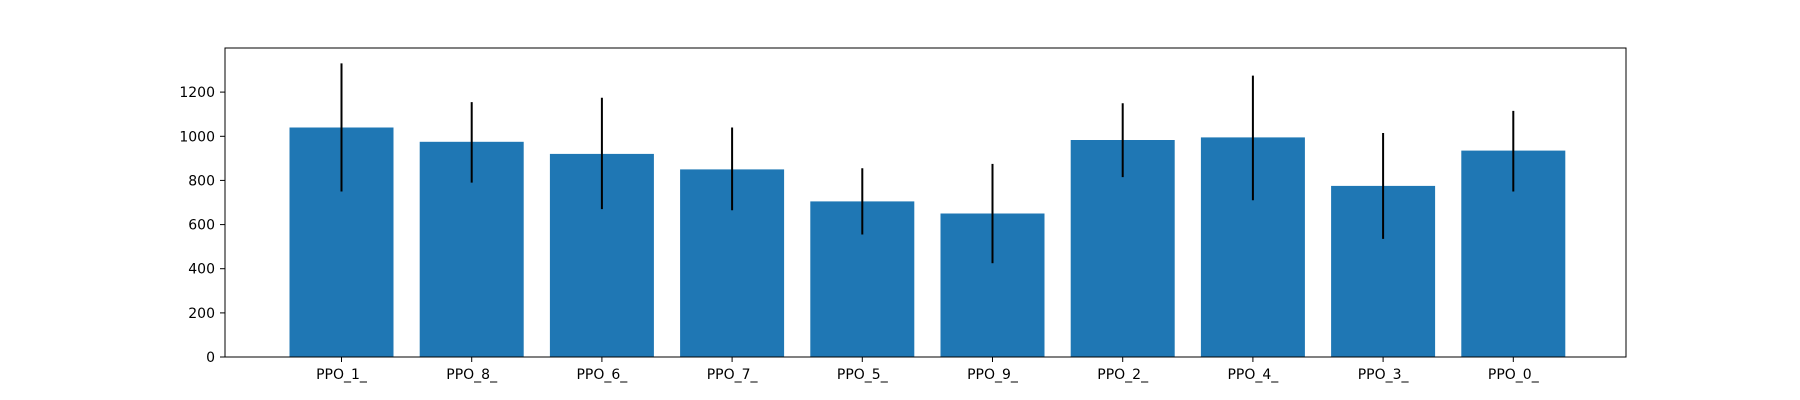 This screenshot has height=400, width=1800. Describe the element at coordinates (1123, 375) in the screenshot. I see `x-tick-label: PPO_2_` at that location.